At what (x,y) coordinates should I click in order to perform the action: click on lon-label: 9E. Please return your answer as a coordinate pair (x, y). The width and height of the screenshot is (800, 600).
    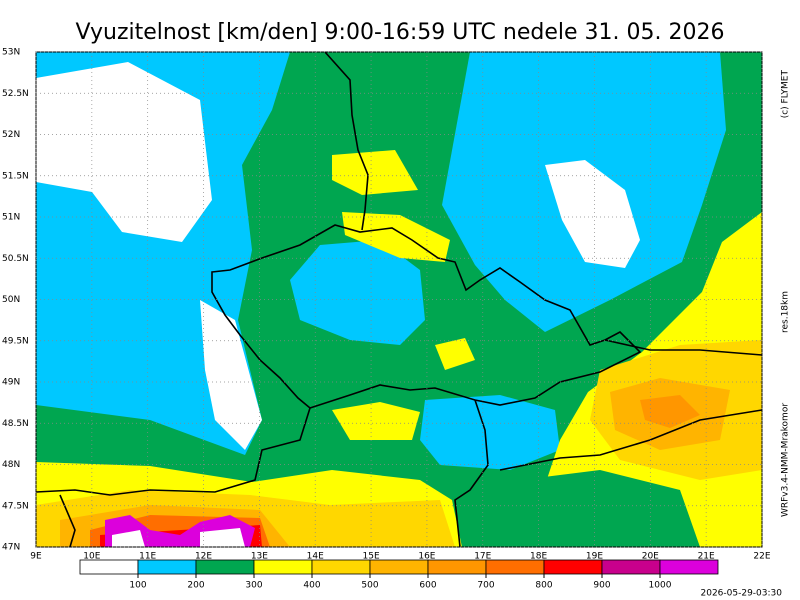
    Looking at the image, I should click on (36, 557).